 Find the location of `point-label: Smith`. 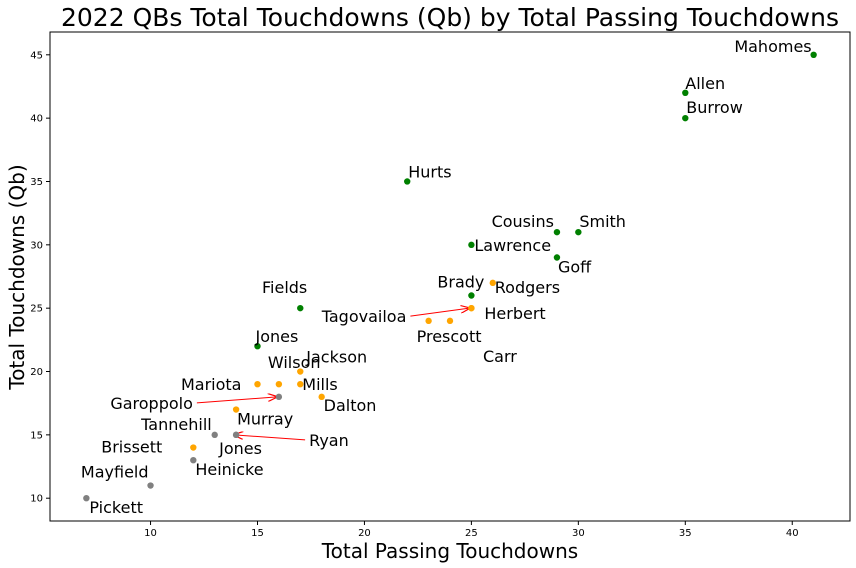

point-label: Smith is located at coordinates (602, 221).